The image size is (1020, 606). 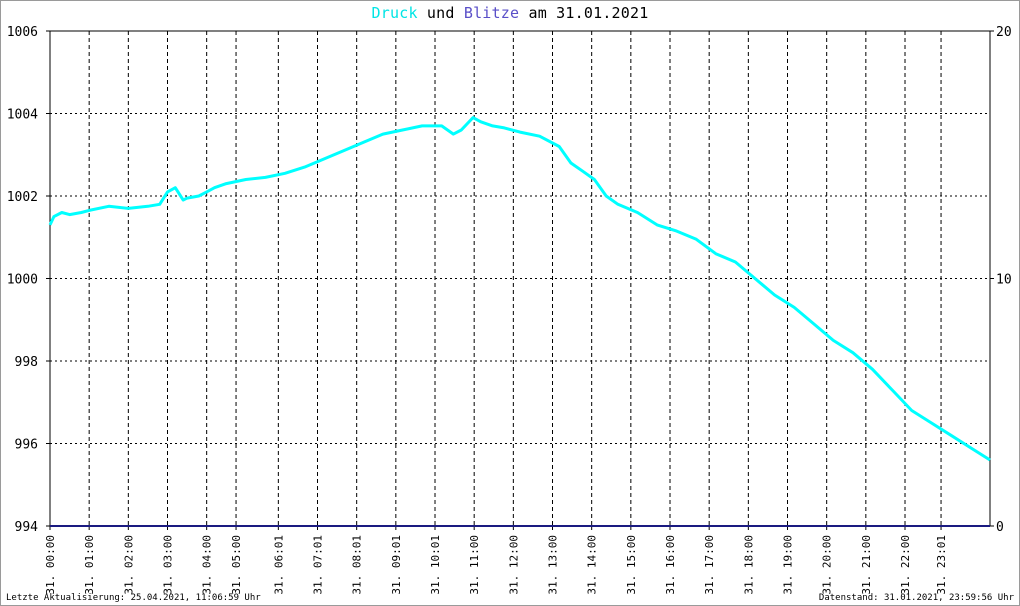 I want to click on title-date: 31.01.2021, so click(x=602, y=13).